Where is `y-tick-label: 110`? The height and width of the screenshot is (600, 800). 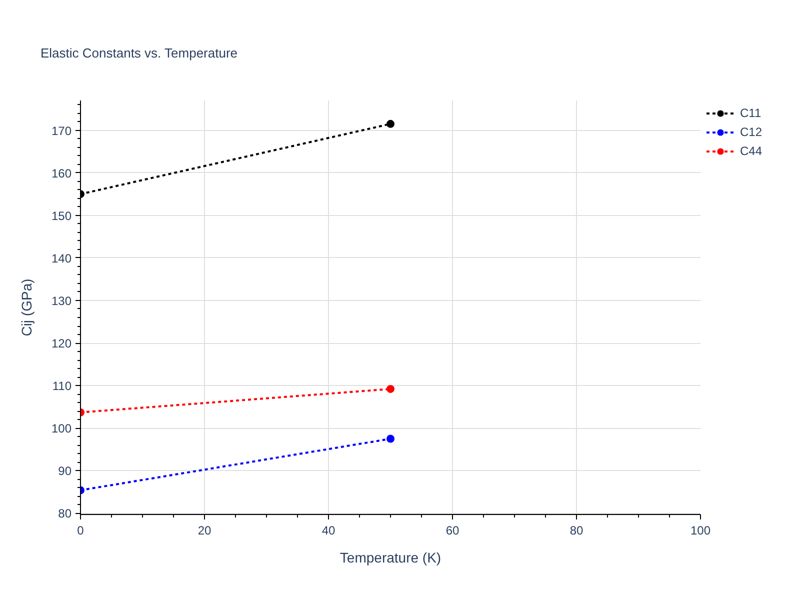
y-tick-label: 110 is located at coordinates (62, 386).